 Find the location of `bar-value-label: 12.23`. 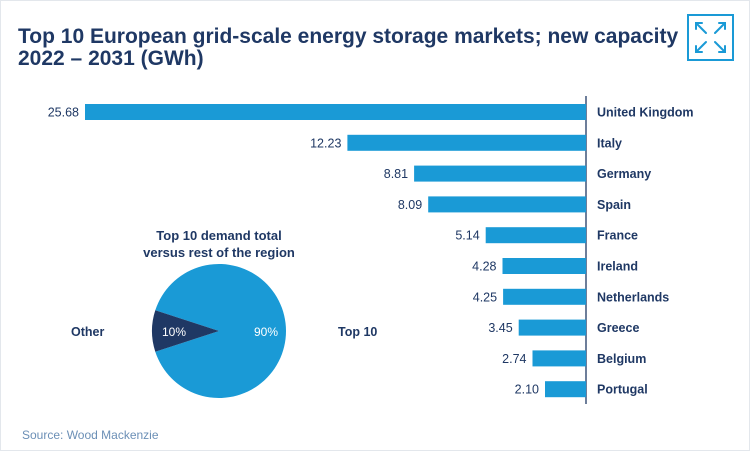

bar-value-label: 12.23 is located at coordinates (325, 143).